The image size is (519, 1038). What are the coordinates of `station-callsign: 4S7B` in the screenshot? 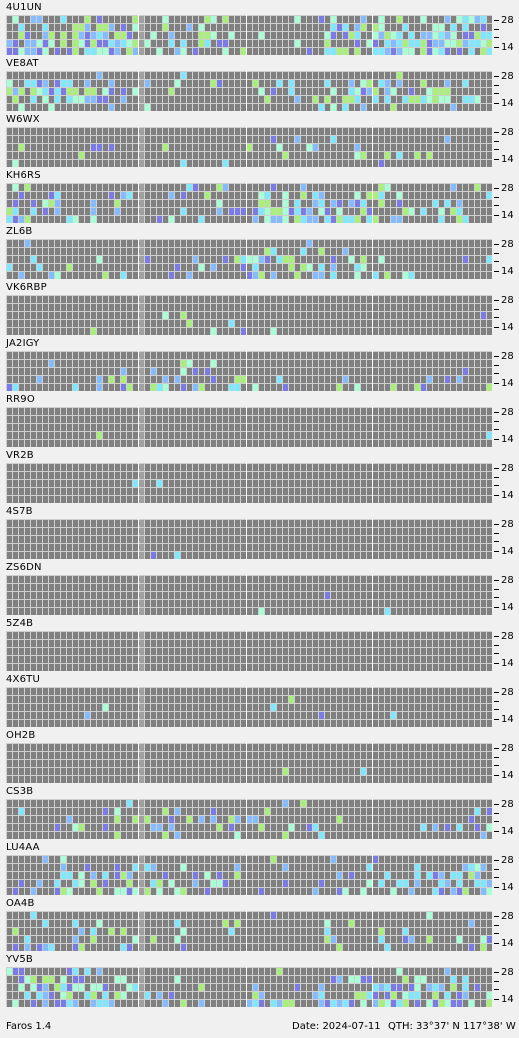 It's located at (19, 511).